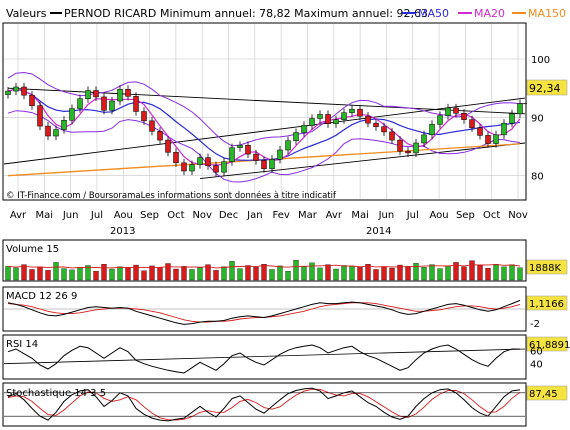 Image resolution: width=570 pixels, height=430 pixels. I want to click on price-tick-label: 100, so click(540, 60).